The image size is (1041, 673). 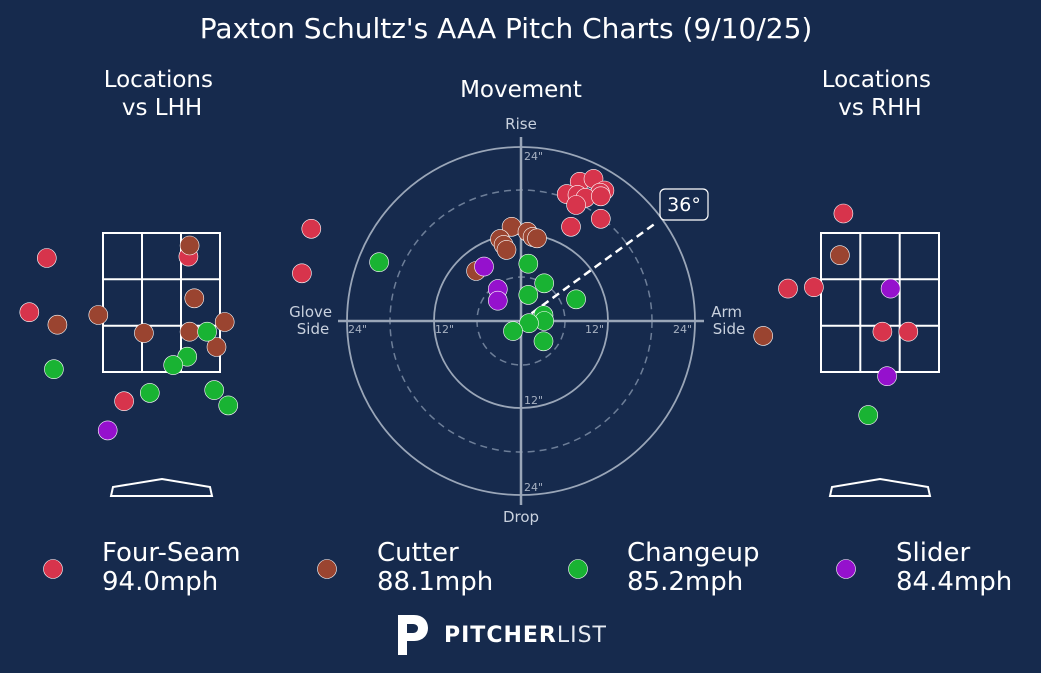 I want to click on arm-angle-line, so click(x=588, y=272).